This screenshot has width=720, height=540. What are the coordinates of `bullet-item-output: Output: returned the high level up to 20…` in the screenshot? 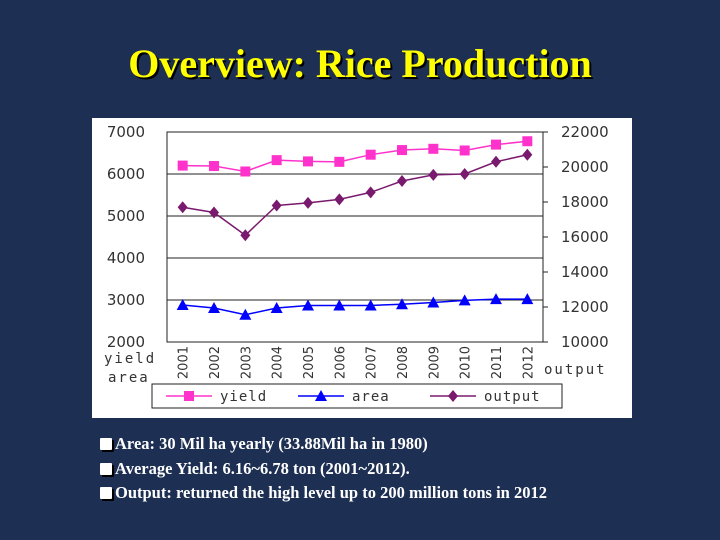 It's located at (405, 493).